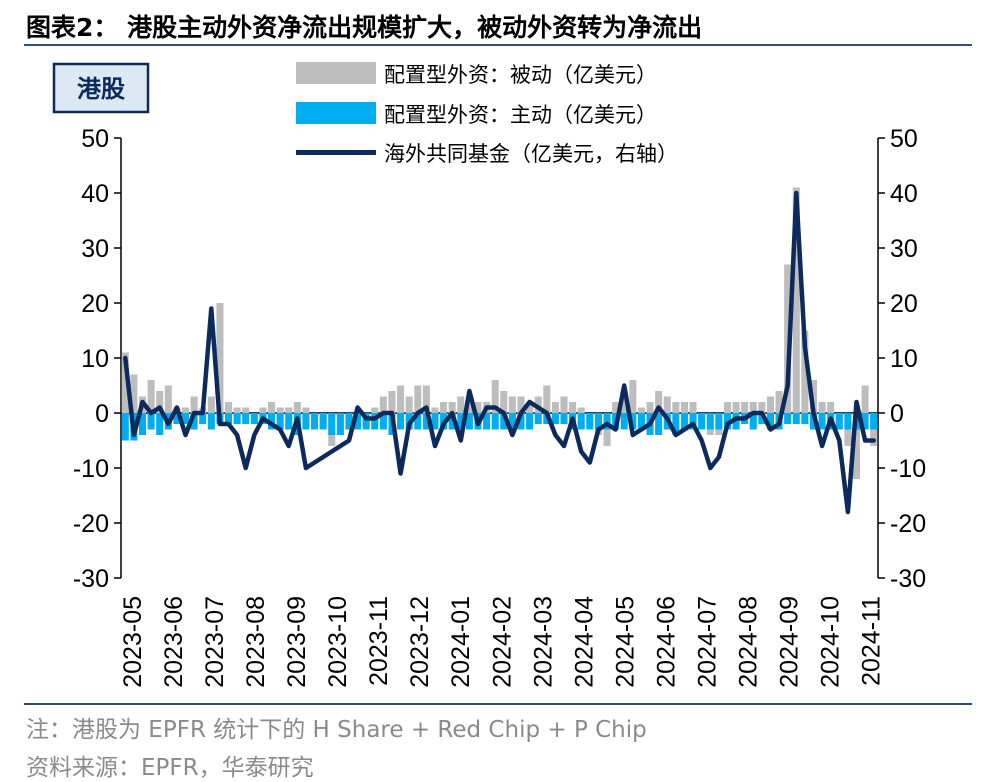  I want to click on x-tick-label: 2024-06, so click(666, 642).